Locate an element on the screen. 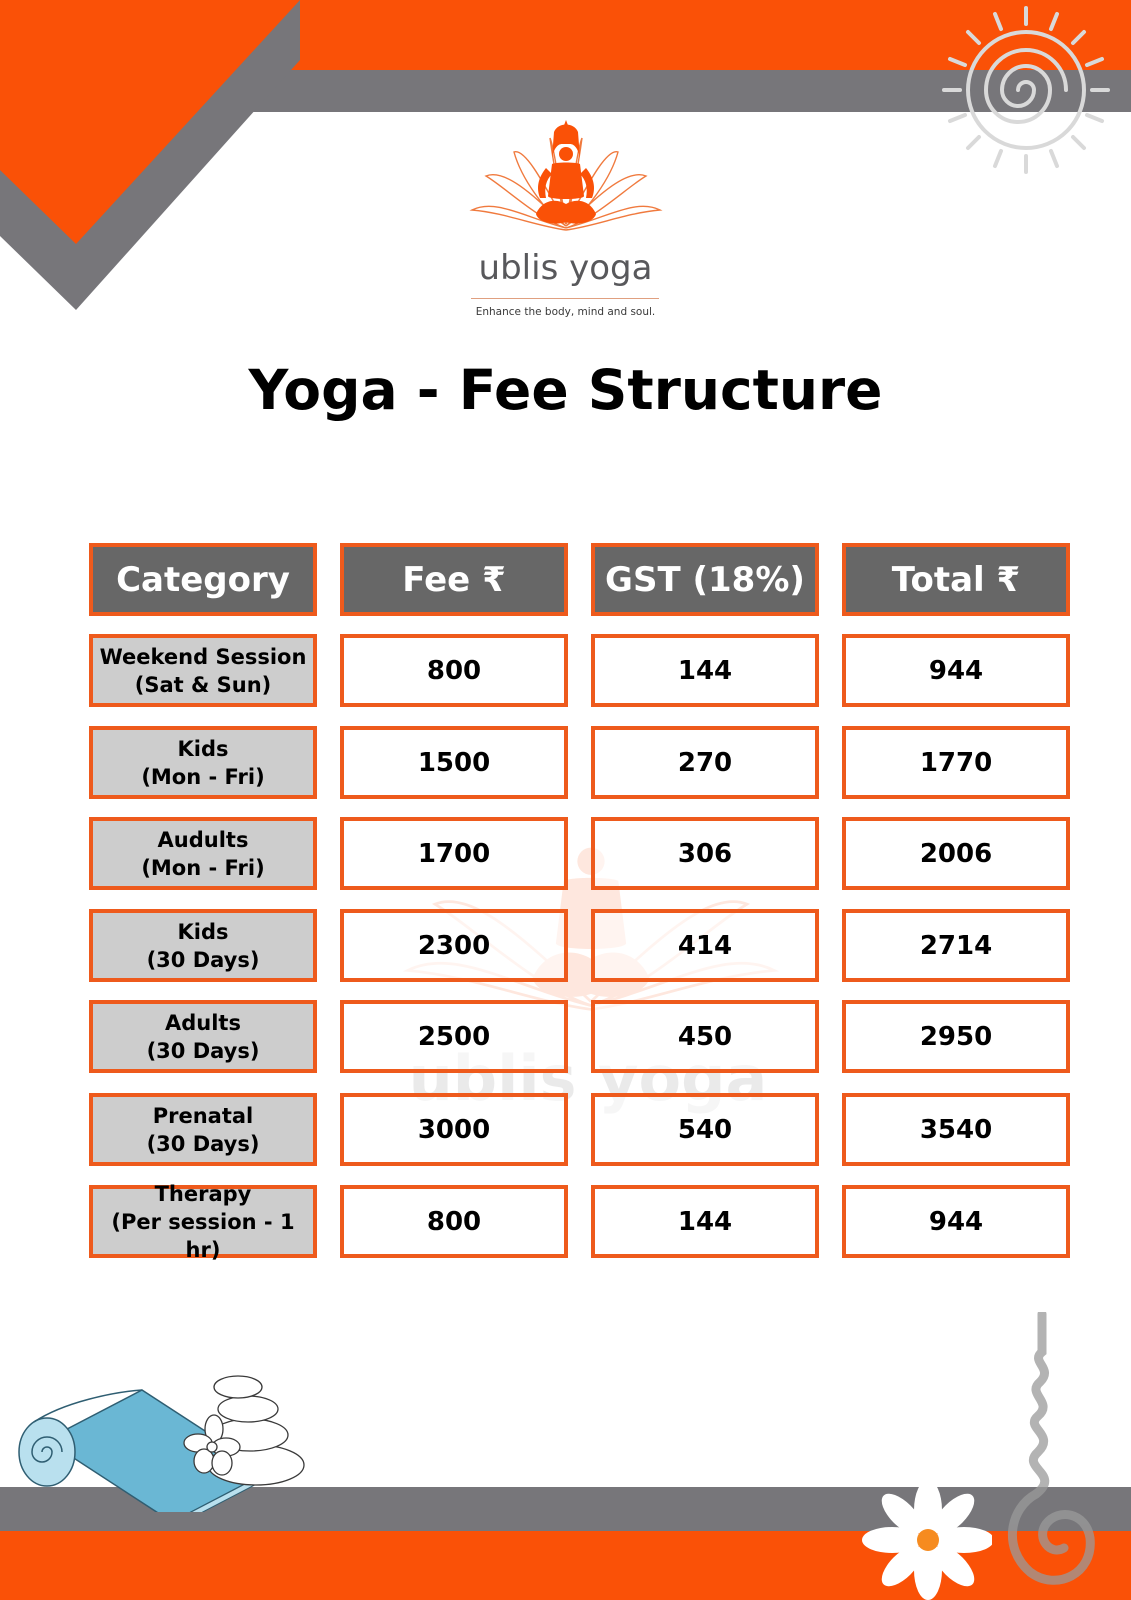 The width and height of the screenshot is (1131, 1600). table-row-category: Audults (Mon - Fri) is located at coordinates (203, 853).